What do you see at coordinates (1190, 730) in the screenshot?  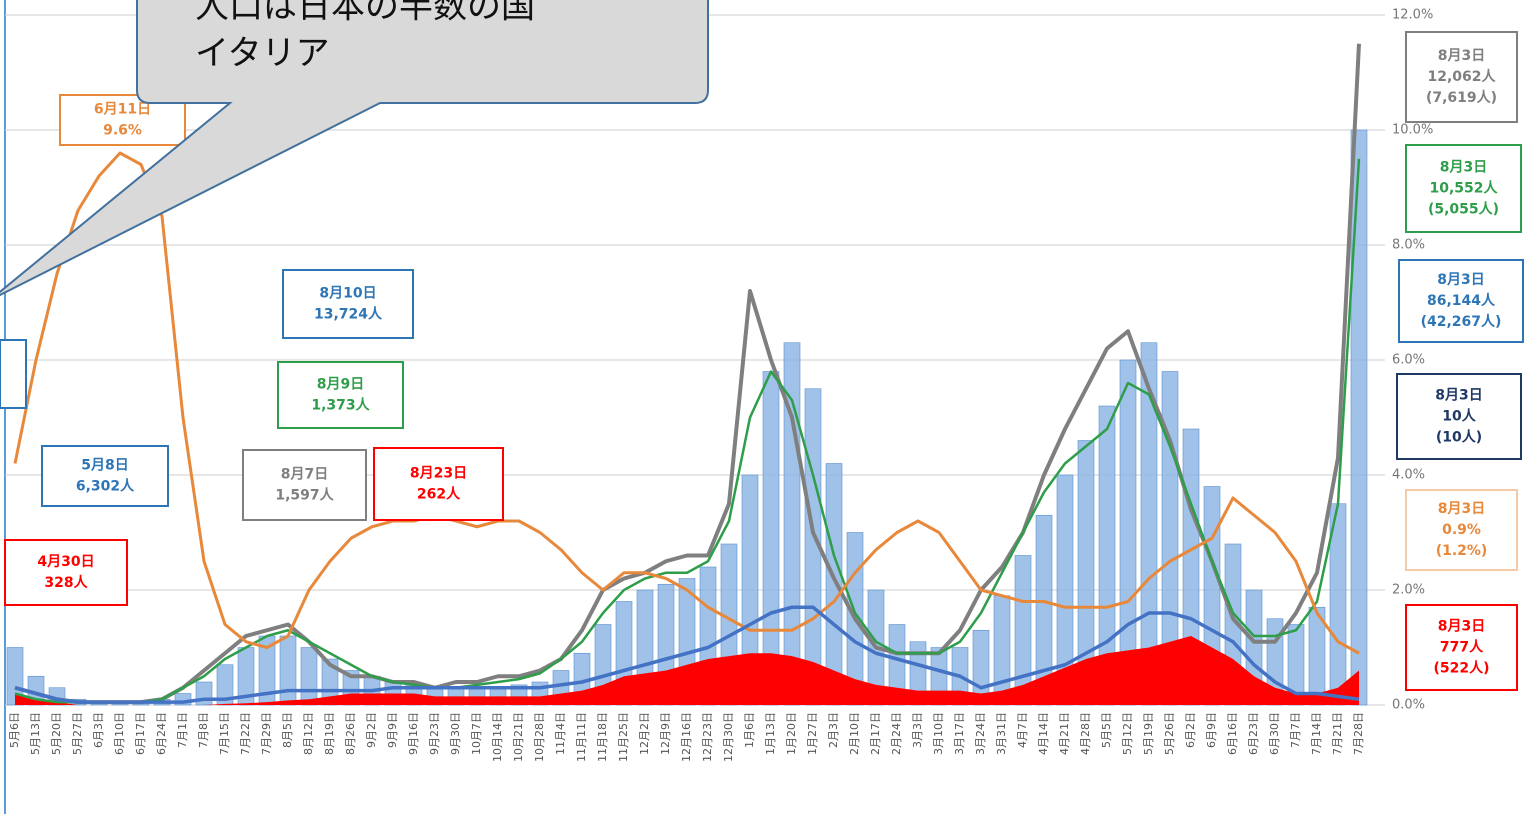 I see `x-tick-label: 6月2日` at bounding box center [1190, 730].